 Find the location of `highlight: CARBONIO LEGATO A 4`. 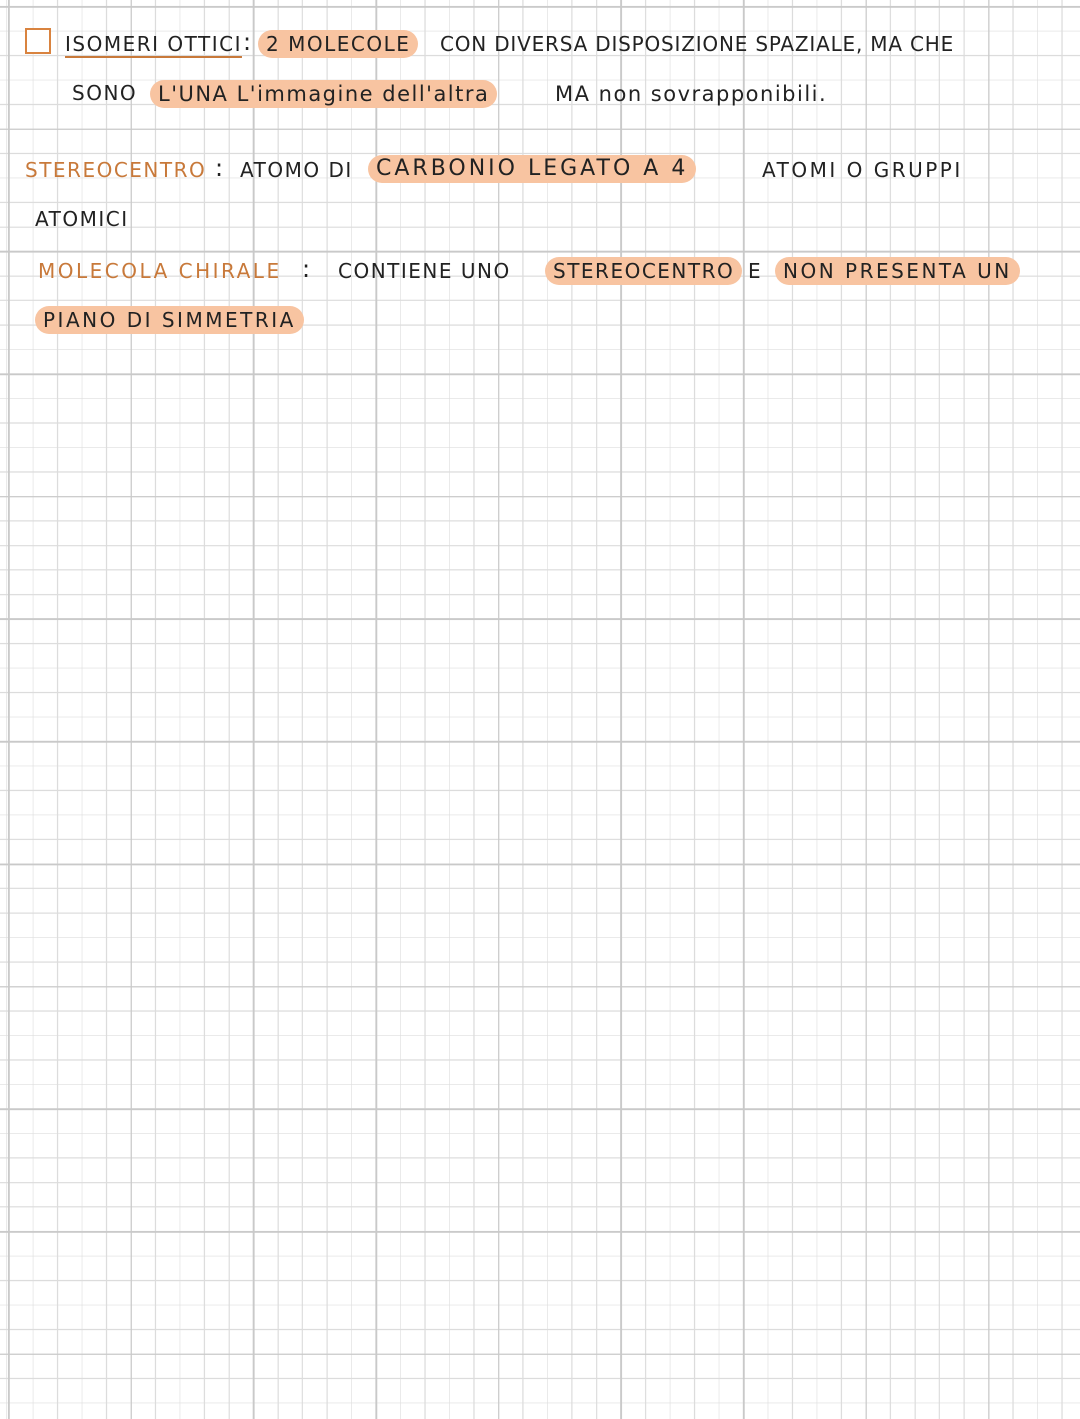

highlight: CARBONIO LEGATO A 4 is located at coordinates (532, 169).